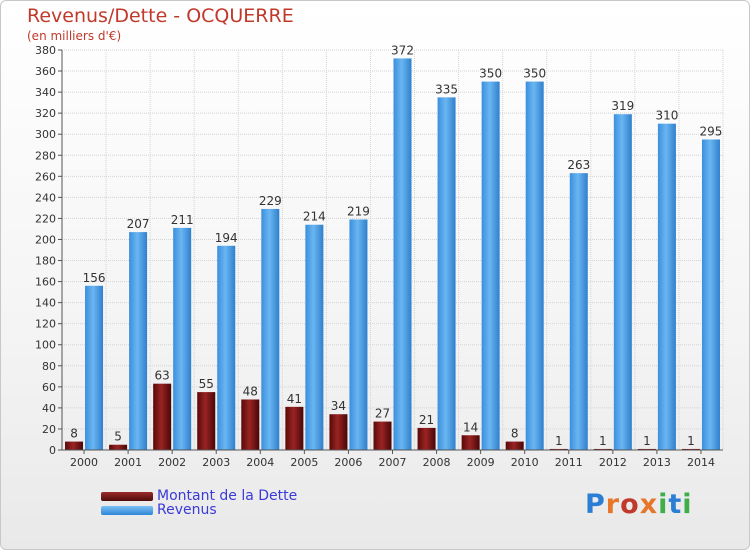  What do you see at coordinates (314, 217) in the screenshot?
I see `label-revenus-2005: 214` at bounding box center [314, 217].